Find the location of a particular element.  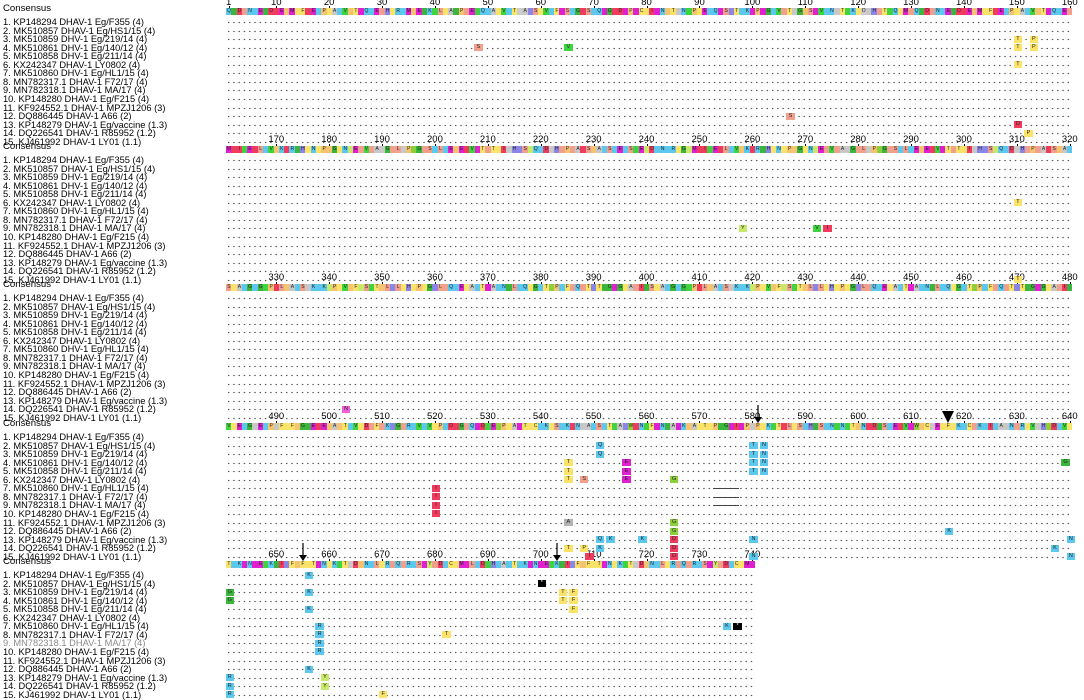

consensus-residue: Y is located at coordinates (715, 564).